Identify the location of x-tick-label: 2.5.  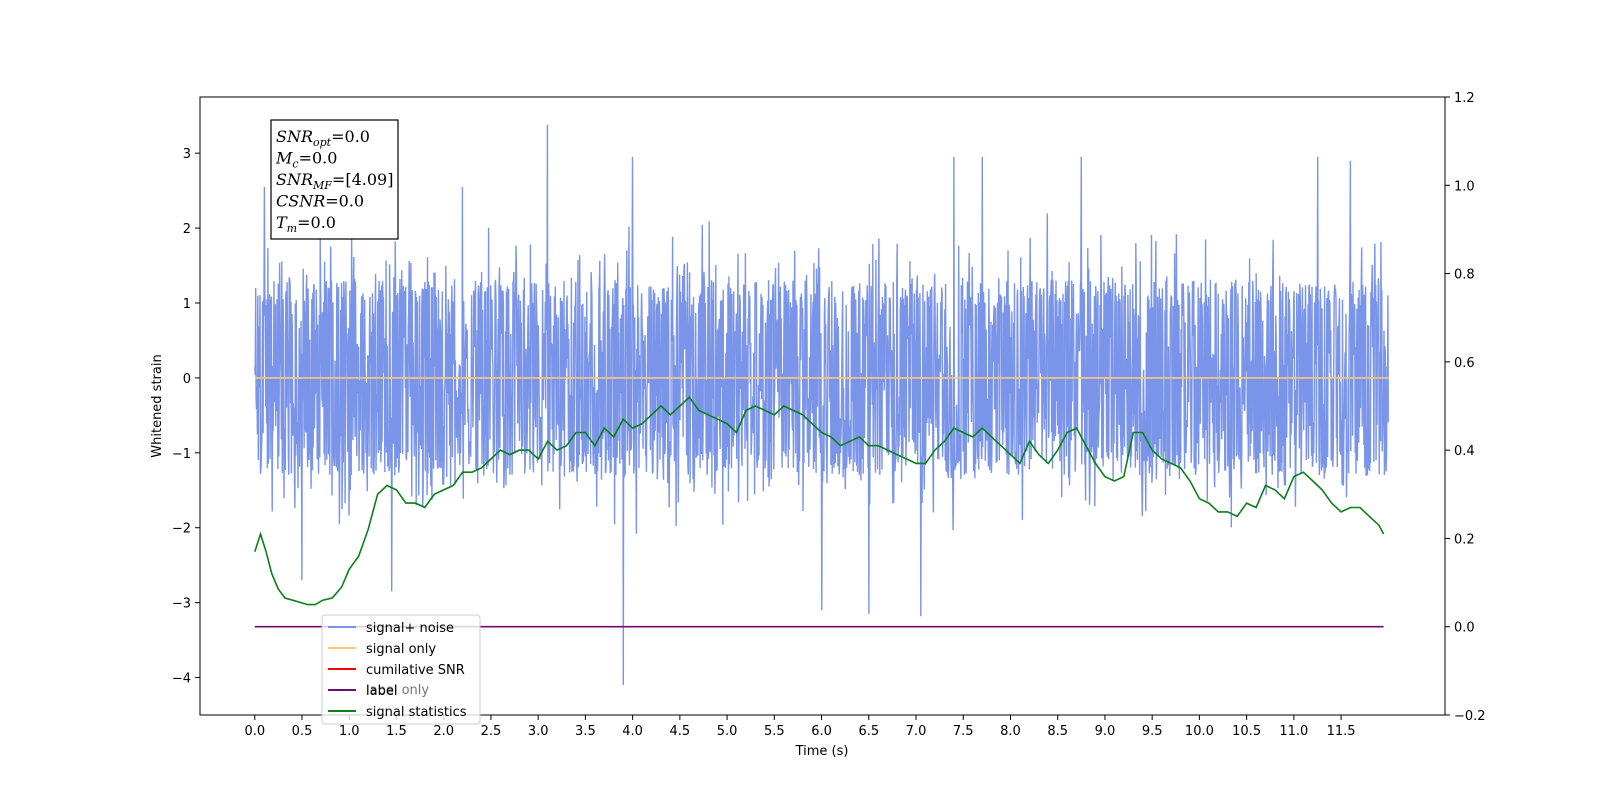
(491, 731).